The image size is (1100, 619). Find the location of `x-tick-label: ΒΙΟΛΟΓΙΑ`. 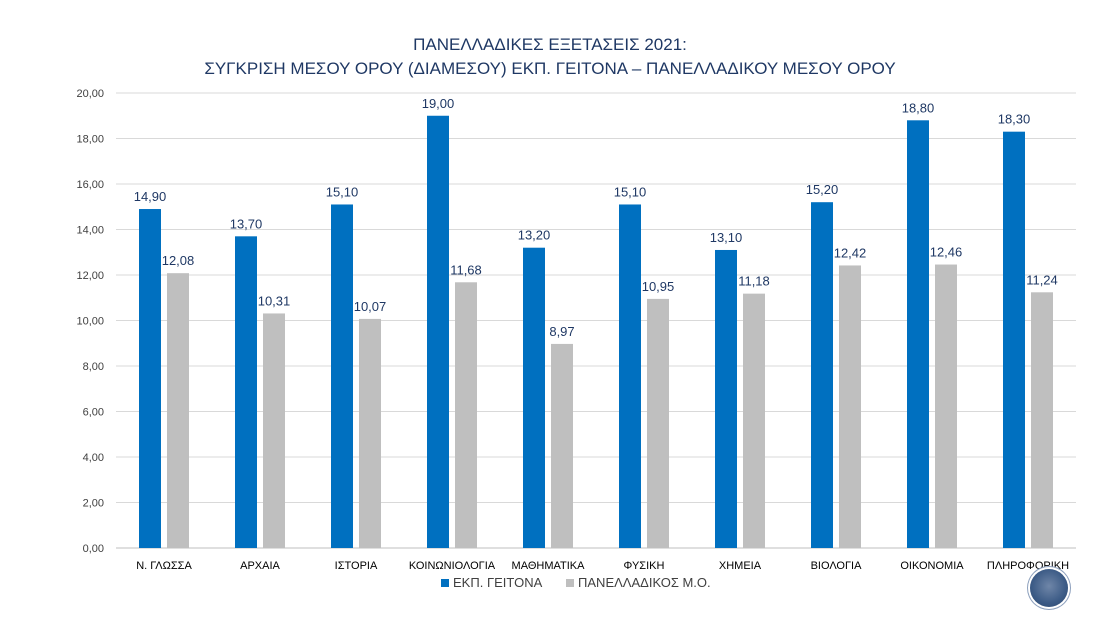

x-tick-label: ΒΙΟΛΟΓΙΑ is located at coordinates (837, 566).